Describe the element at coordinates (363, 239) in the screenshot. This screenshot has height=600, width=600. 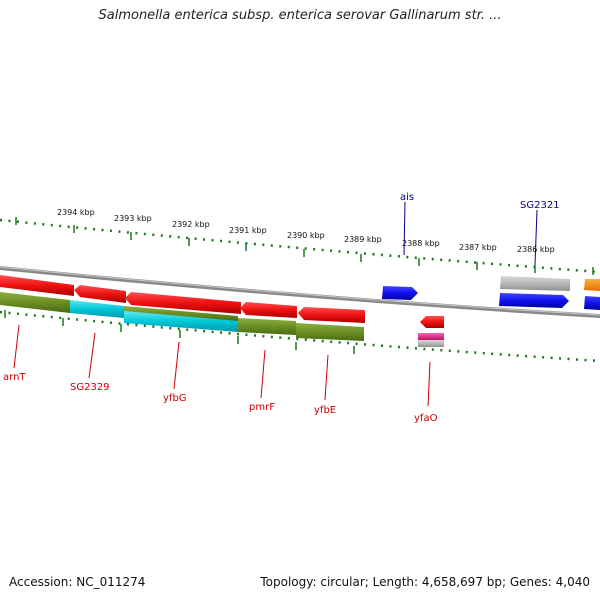
I see `kbp-label: 2389 kbp` at that location.